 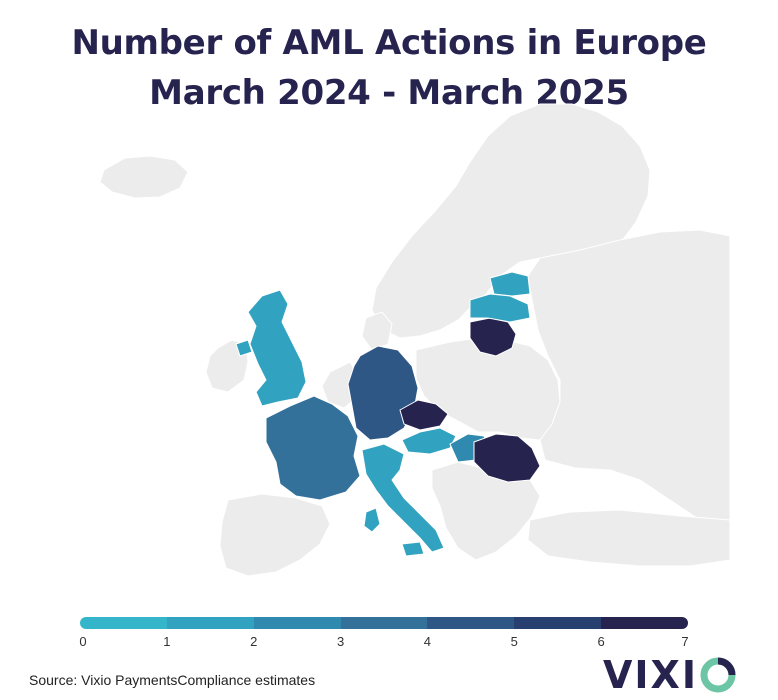 I want to click on country-france, so click(x=313, y=448).